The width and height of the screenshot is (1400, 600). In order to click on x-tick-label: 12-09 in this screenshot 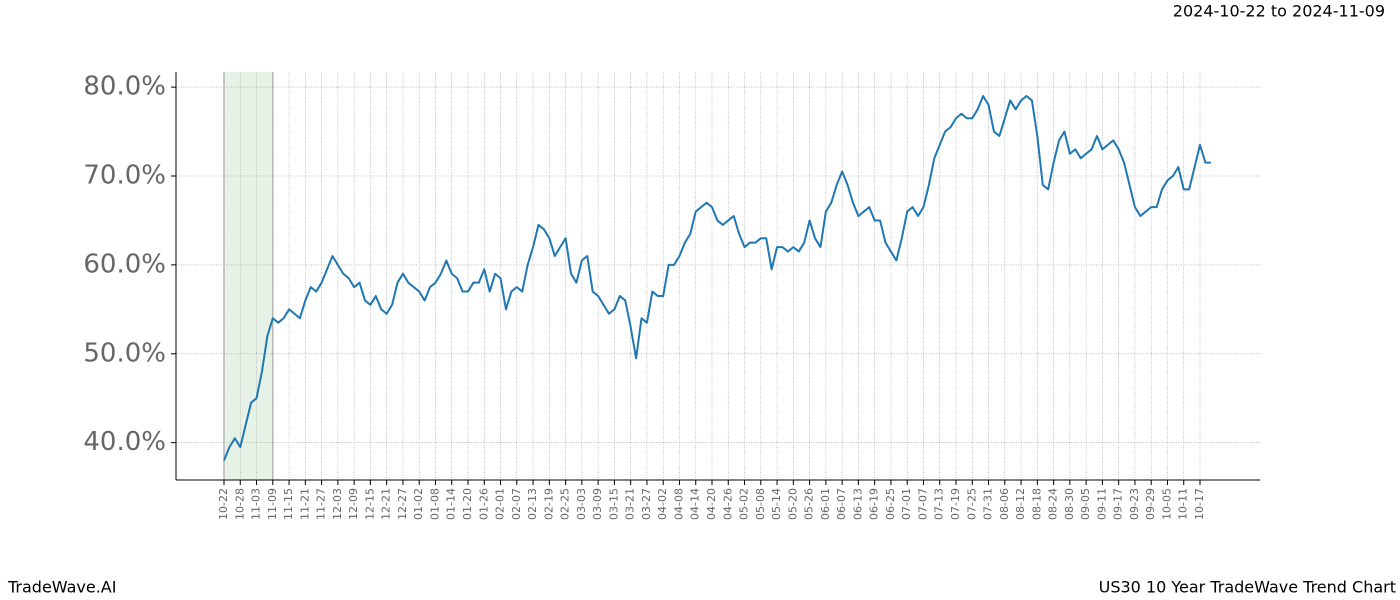, I will do `click(353, 504)`.